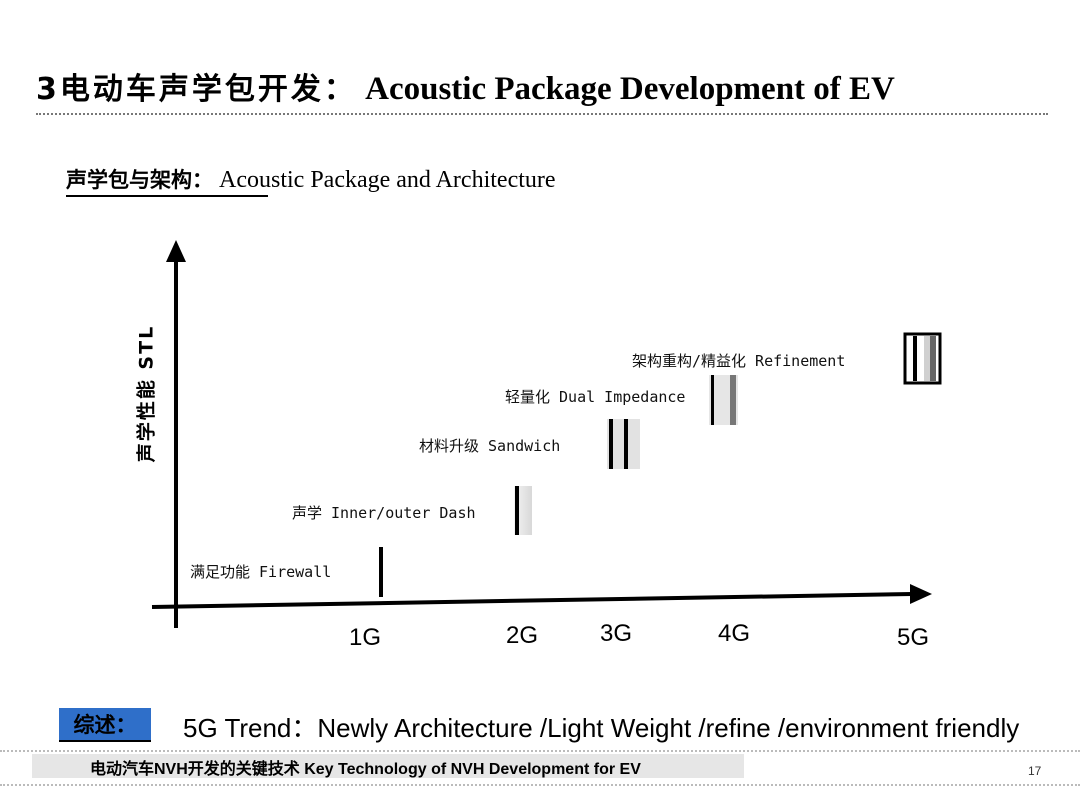  What do you see at coordinates (176, 251) in the screenshot?
I see `y-axis-arrowhead` at bounding box center [176, 251].